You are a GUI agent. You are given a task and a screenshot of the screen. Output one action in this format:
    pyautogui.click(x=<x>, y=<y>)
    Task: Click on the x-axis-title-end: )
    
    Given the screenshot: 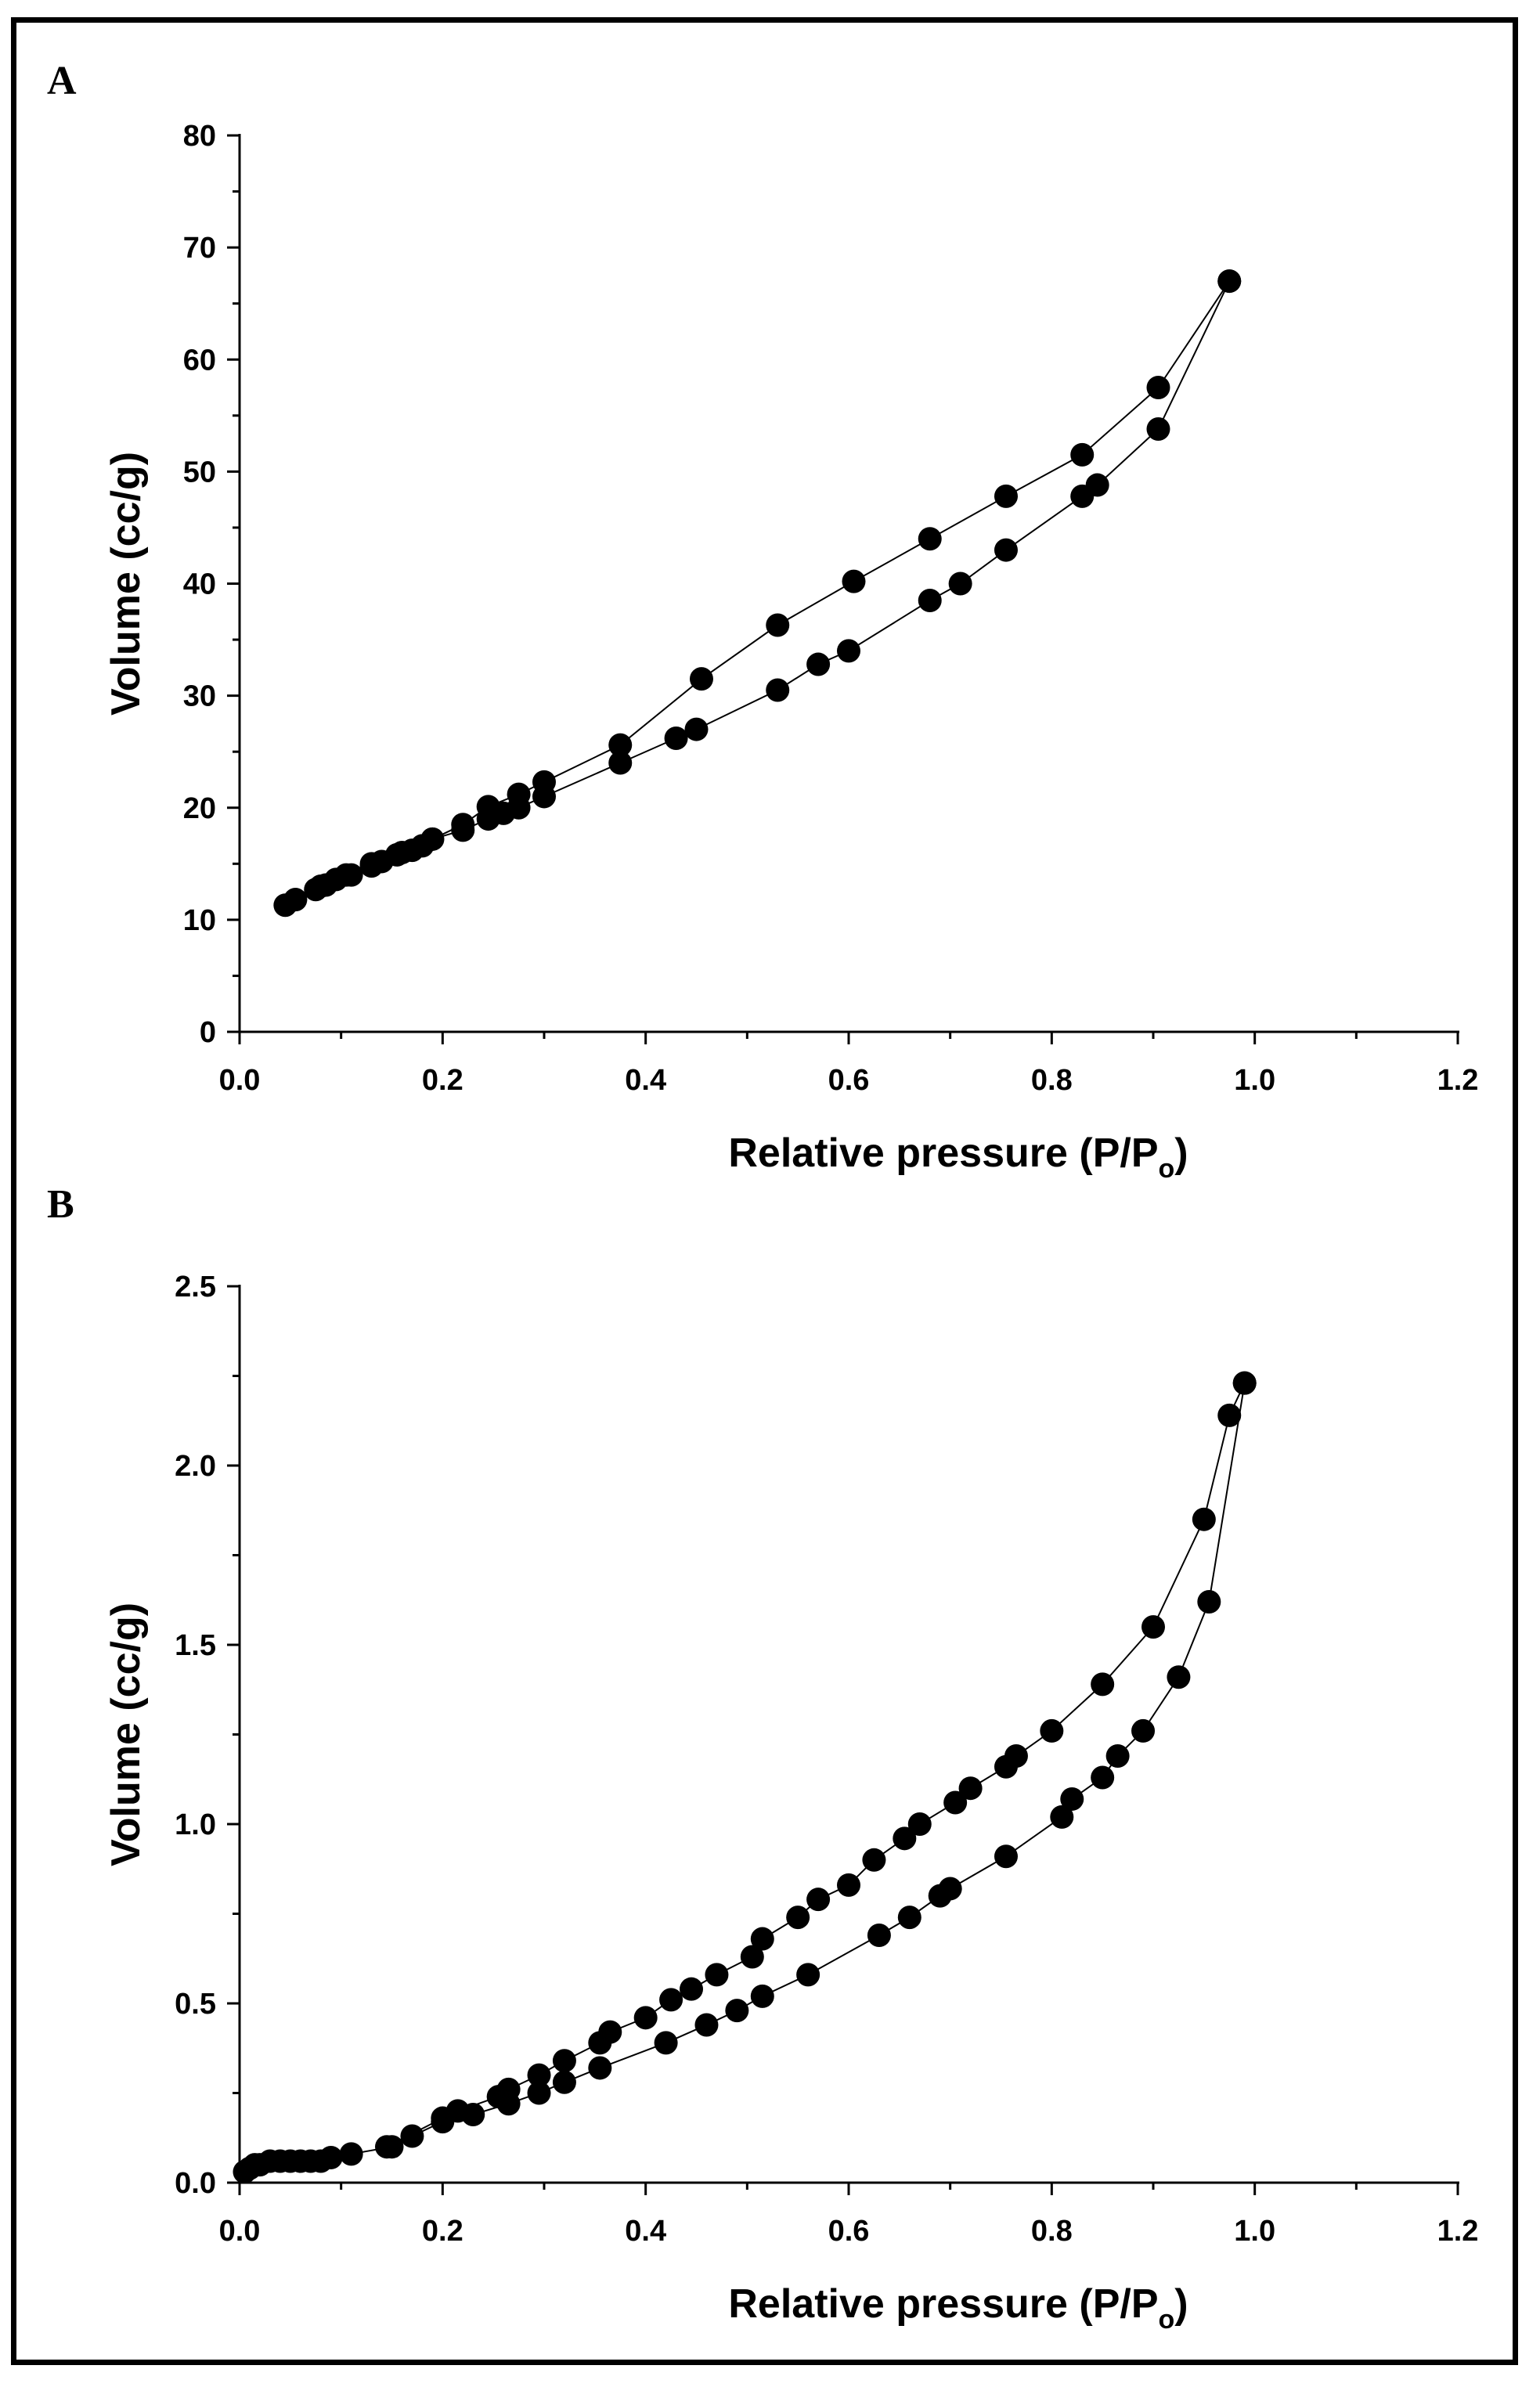 What is the action you would take?
    pyautogui.click(x=1181, y=2304)
    